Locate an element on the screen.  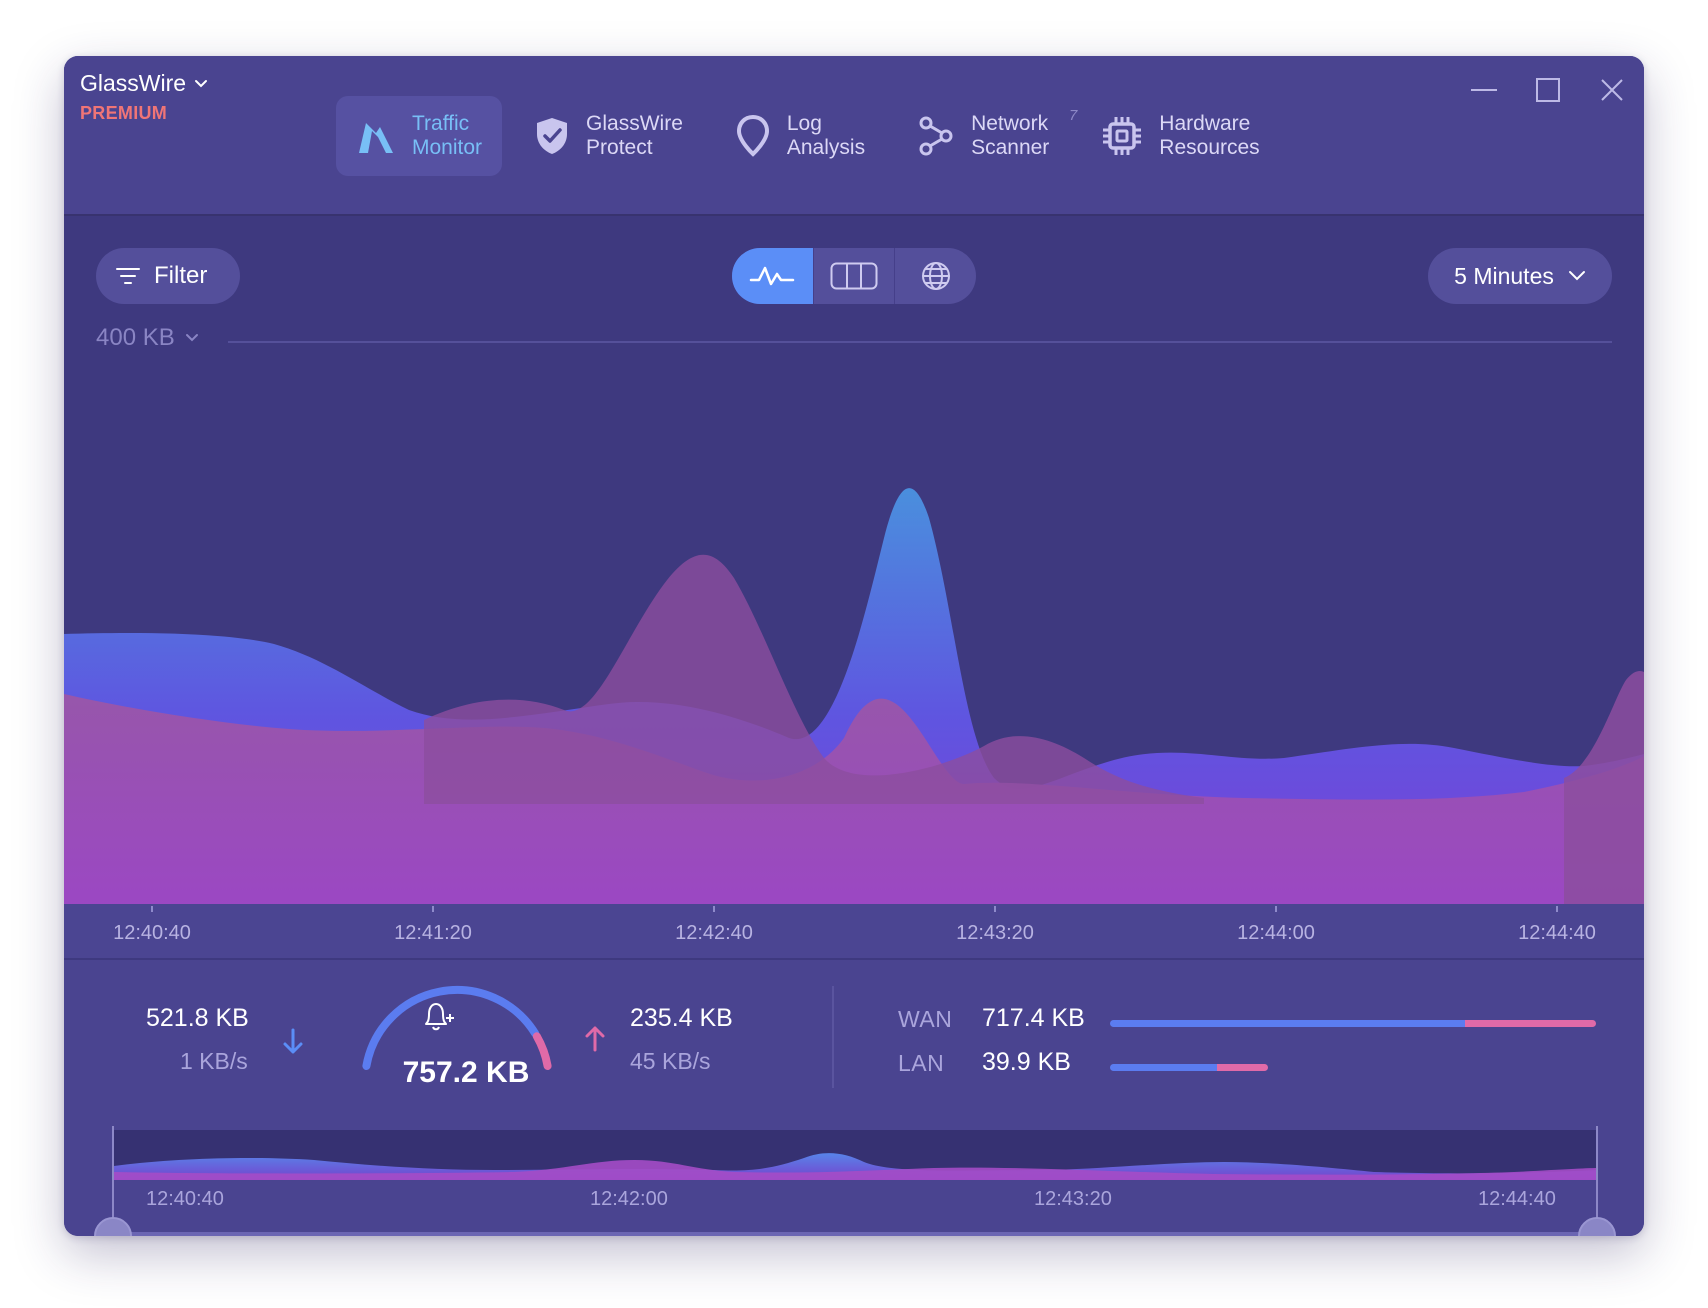
filter-label: Filter is located at coordinates (181, 275).